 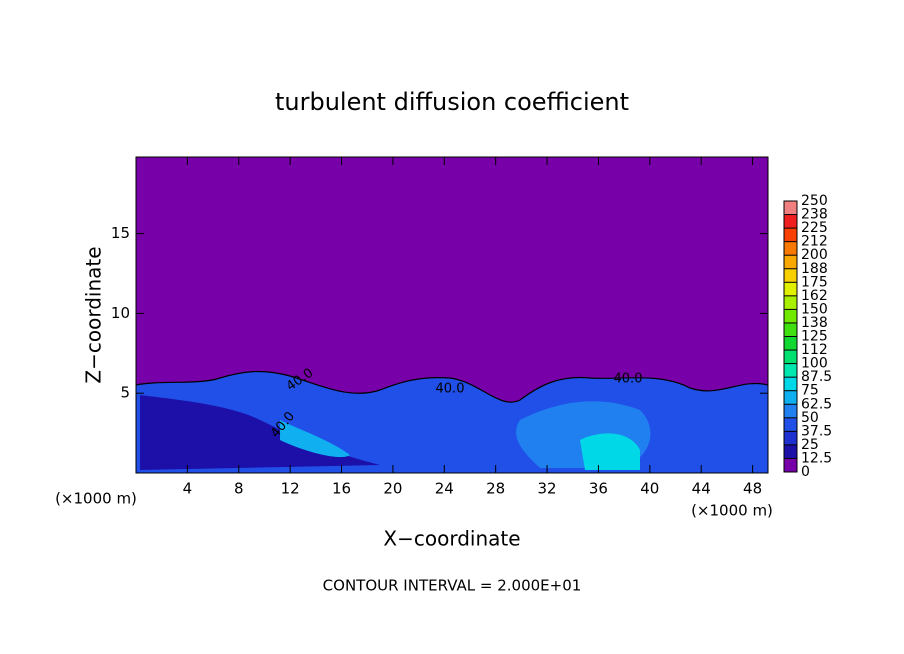 What do you see at coordinates (290, 489) in the screenshot?
I see `x-tick-label: 12` at bounding box center [290, 489].